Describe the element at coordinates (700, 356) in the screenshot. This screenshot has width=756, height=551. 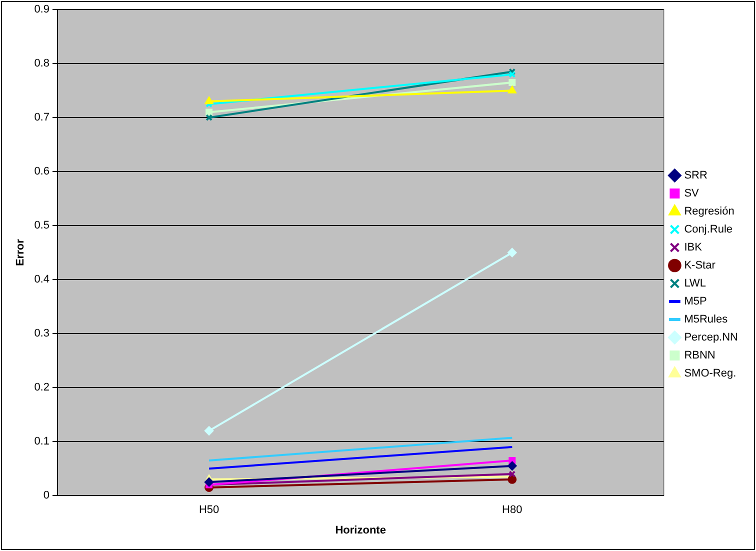
I see `legend-label: RBNN` at that location.